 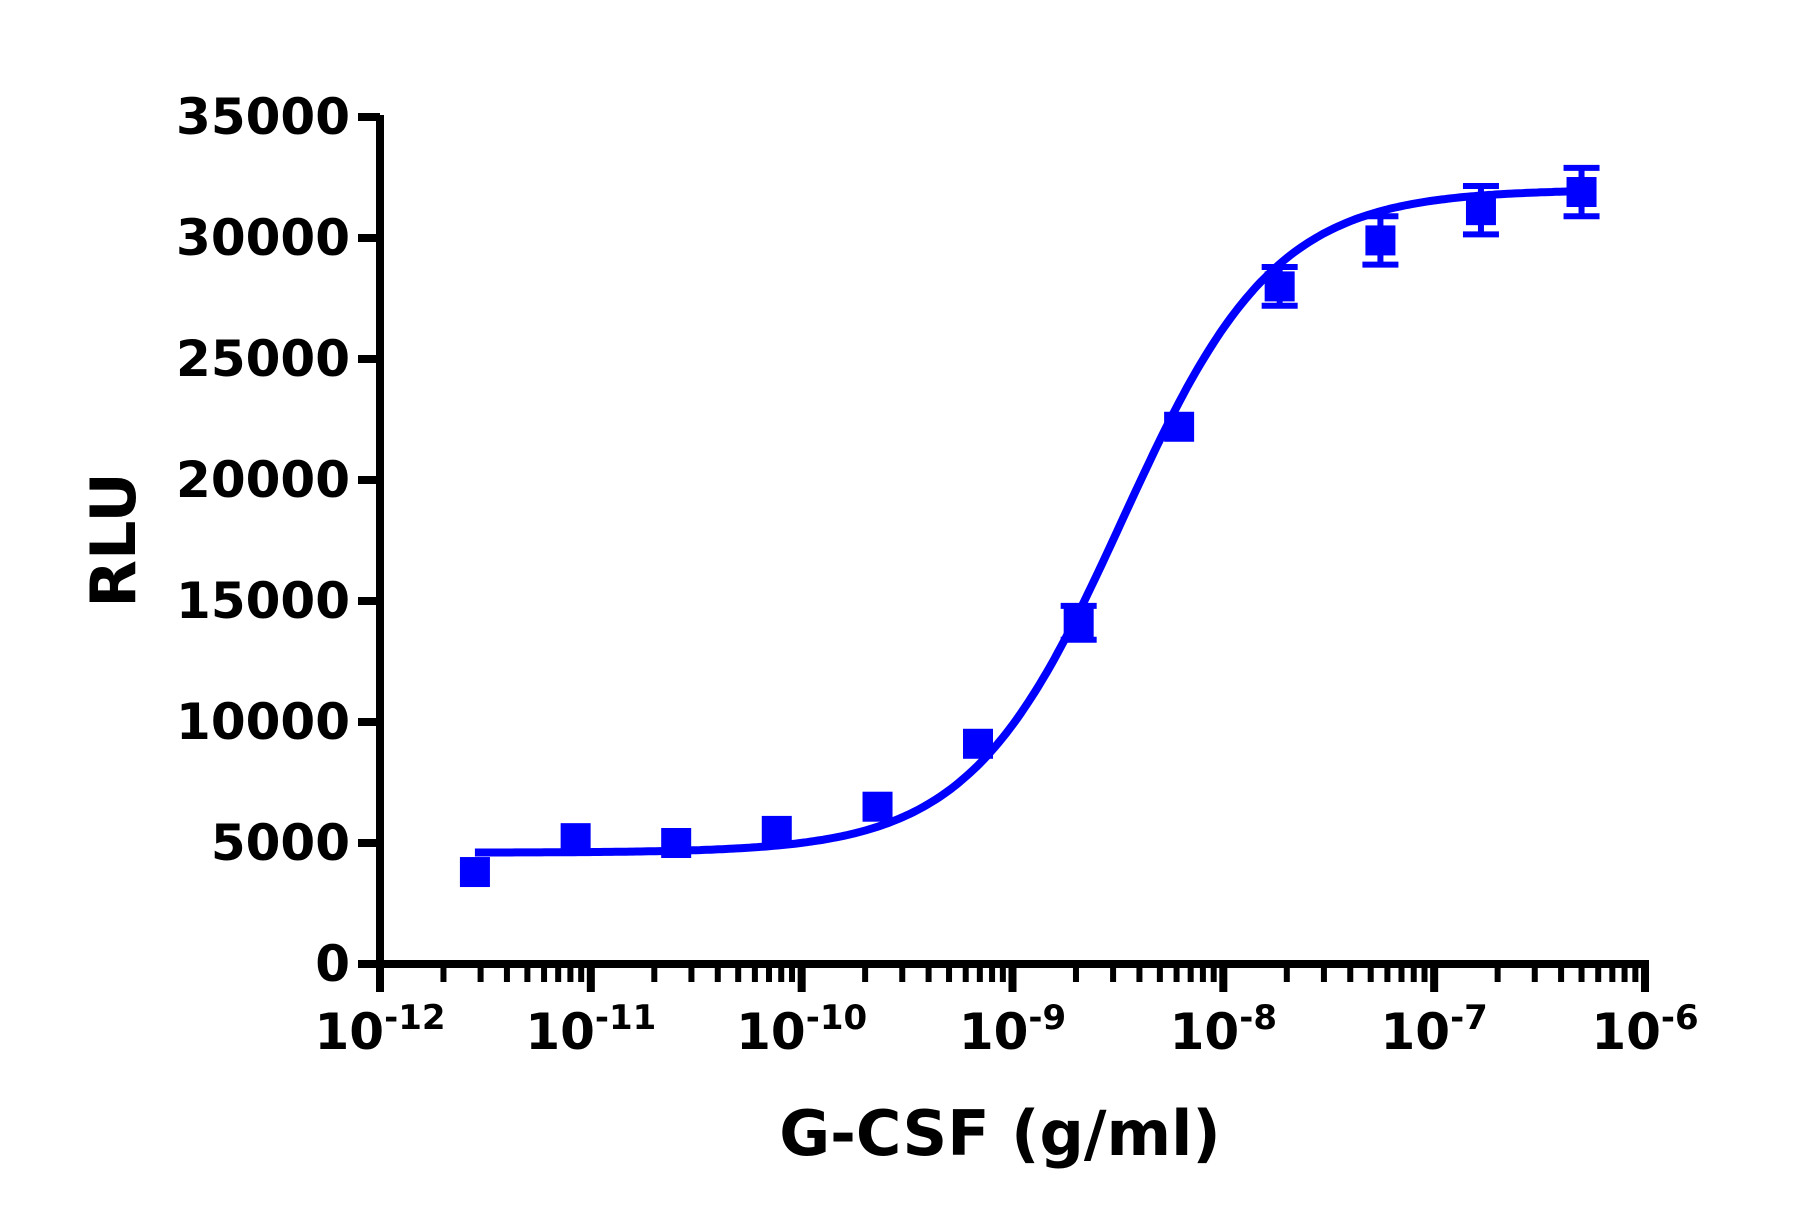 I want to click on x-tick-label: 10⁻¹¹, so click(x=590, y=1029).